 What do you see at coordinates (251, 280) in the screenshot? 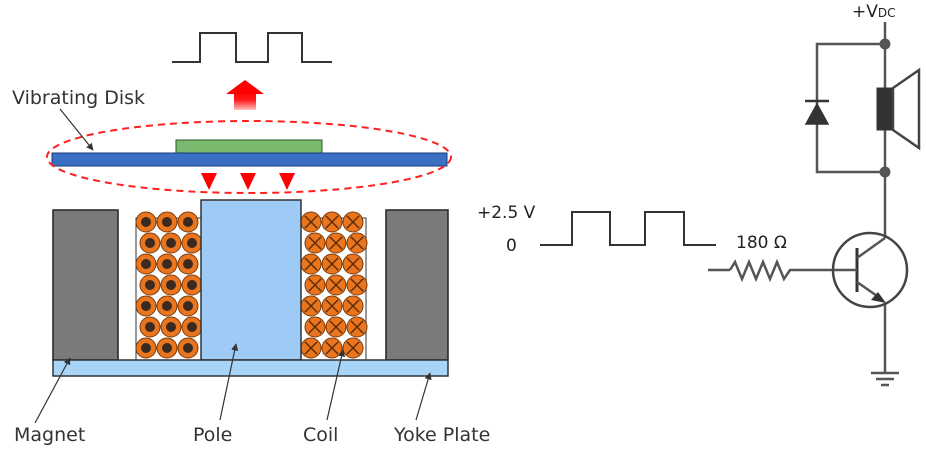
I see `pole` at bounding box center [251, 280].